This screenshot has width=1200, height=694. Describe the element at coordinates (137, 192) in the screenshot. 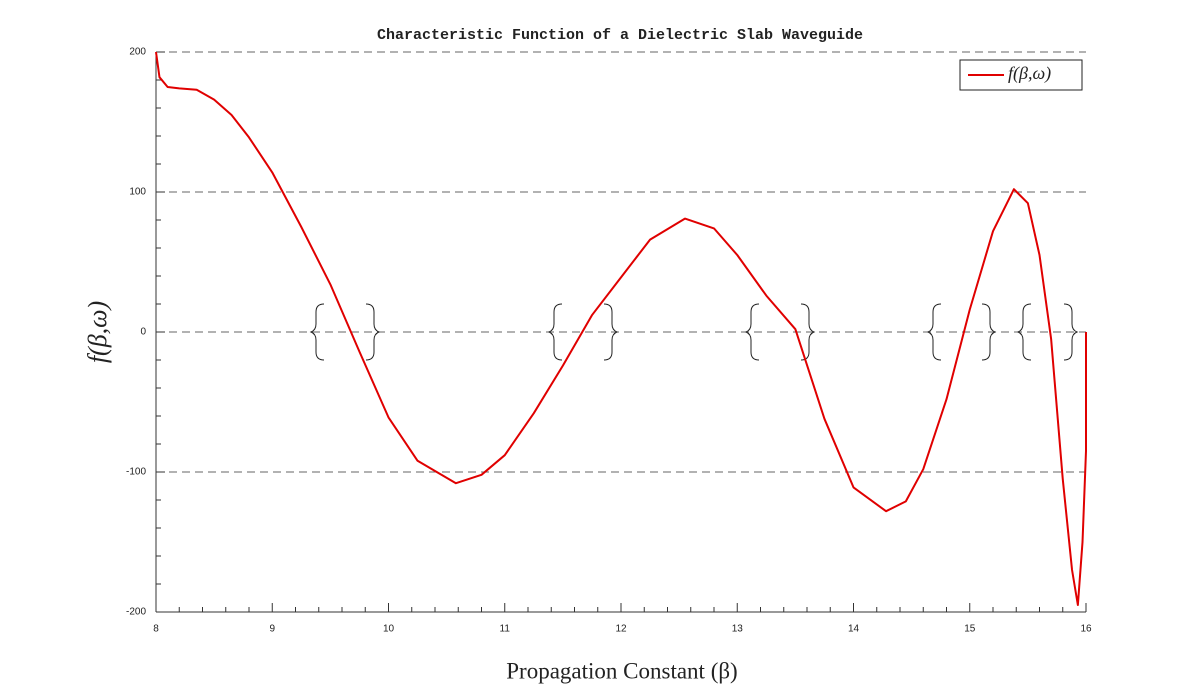

I see `y-tick-label: 100` at that location.